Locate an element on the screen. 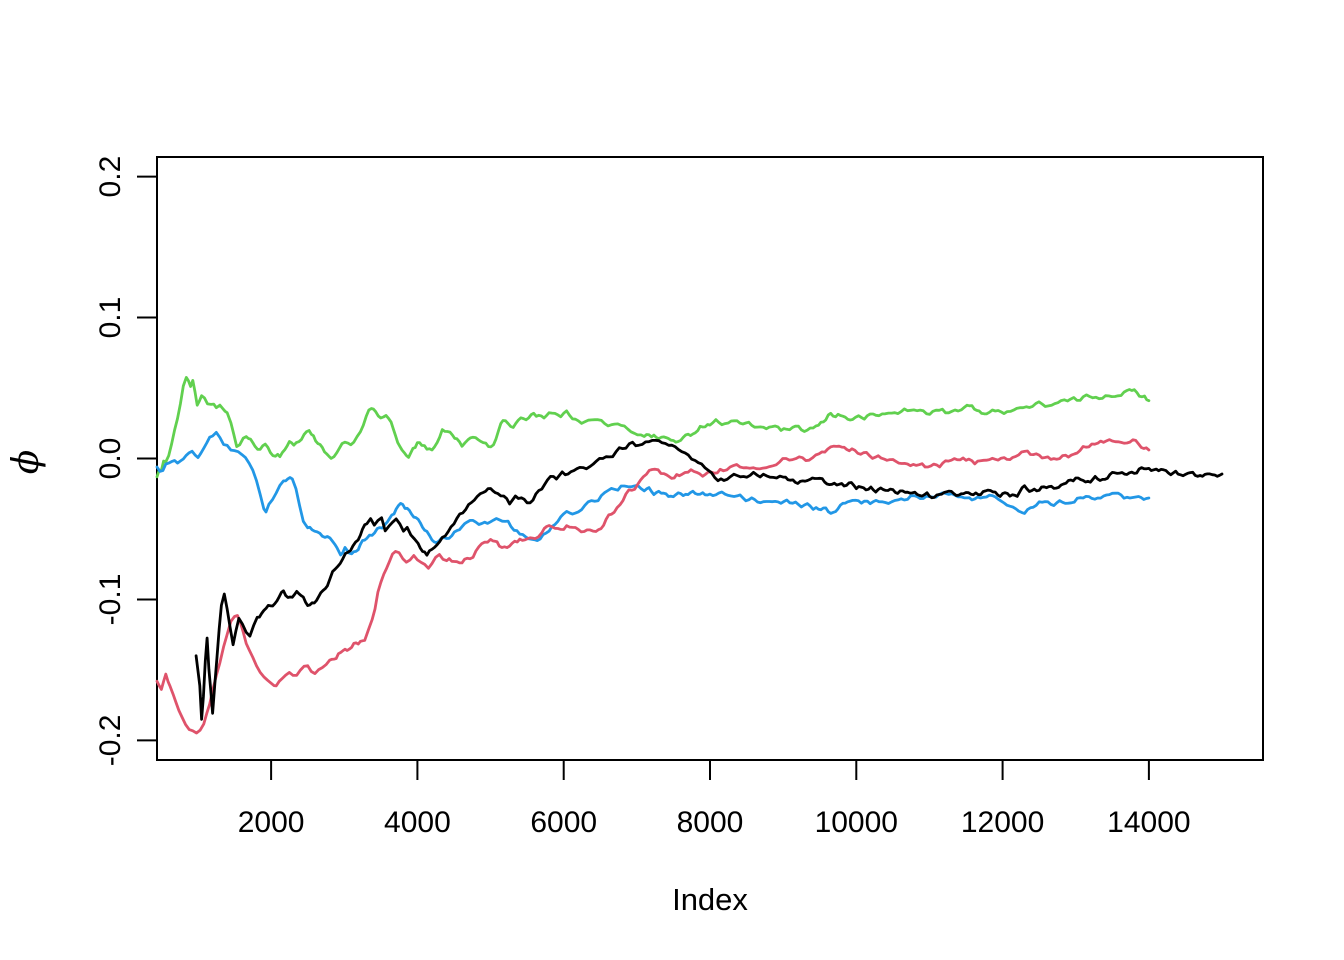 This screenshot has width=1344, height=960. y-tick-label: -0.1 is located at coordinates (110, 600).